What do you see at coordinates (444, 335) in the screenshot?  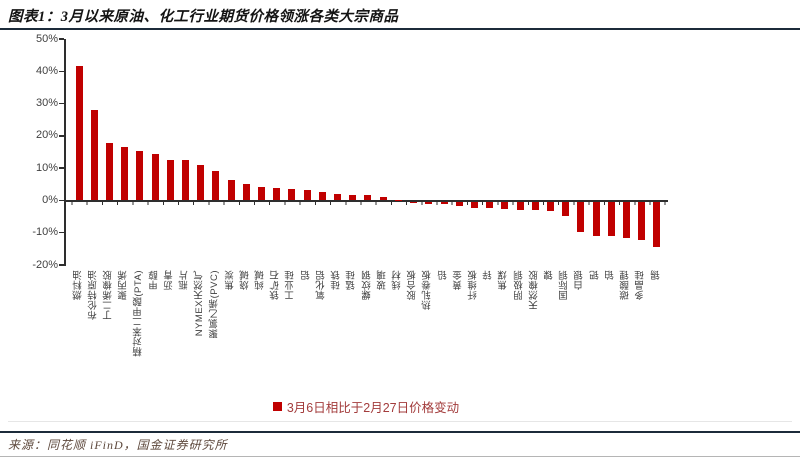 I see `x-axis-category-label: 铅` at bounding box center [444, 335].